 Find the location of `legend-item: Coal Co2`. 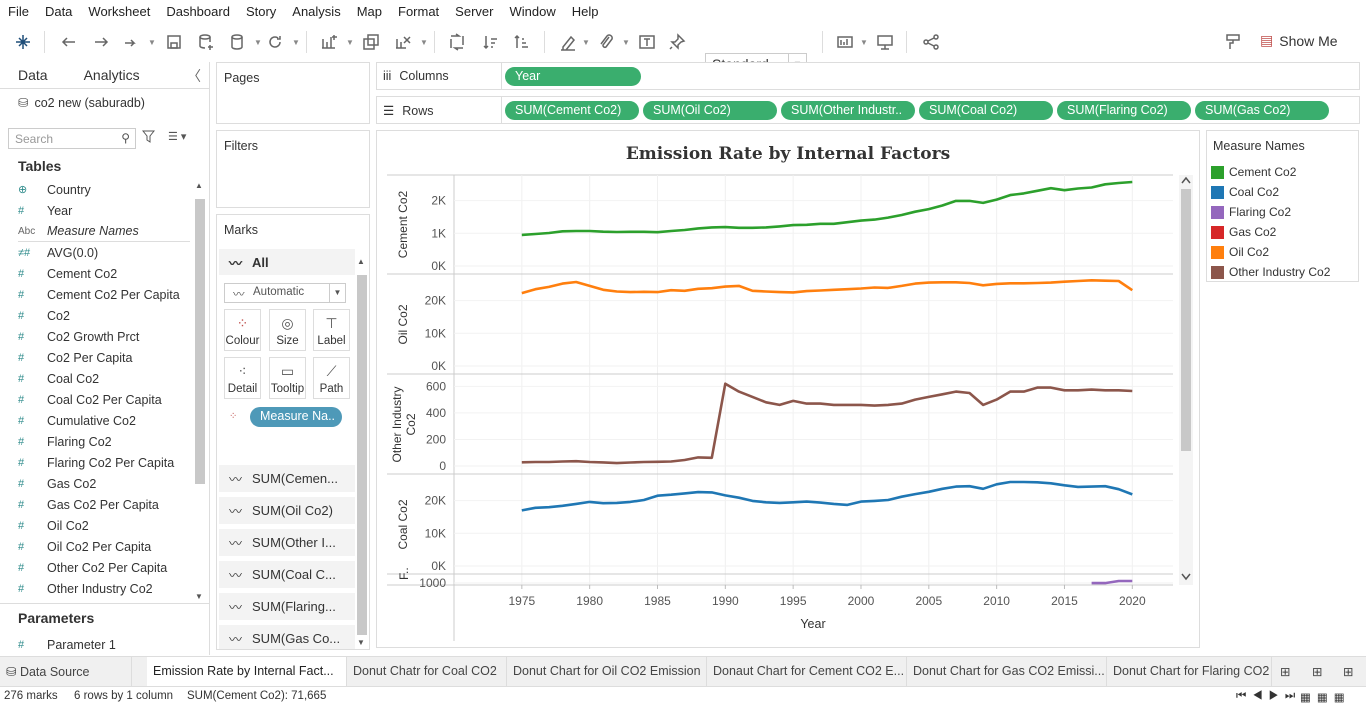

legend-item: Coal Co2 is located at coordinates (1245, 192).